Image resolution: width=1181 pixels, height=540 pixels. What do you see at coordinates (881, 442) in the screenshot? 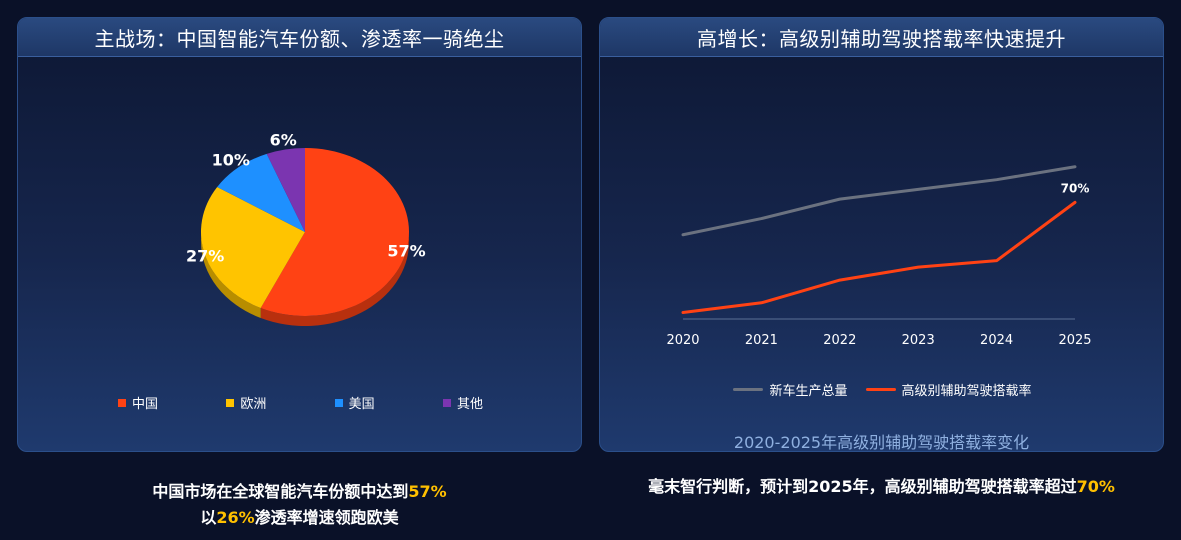
I see `line-chart-caption: 2020-2025年高级别辅助驾驶搭载率变化` at bounding box center [881, 442].